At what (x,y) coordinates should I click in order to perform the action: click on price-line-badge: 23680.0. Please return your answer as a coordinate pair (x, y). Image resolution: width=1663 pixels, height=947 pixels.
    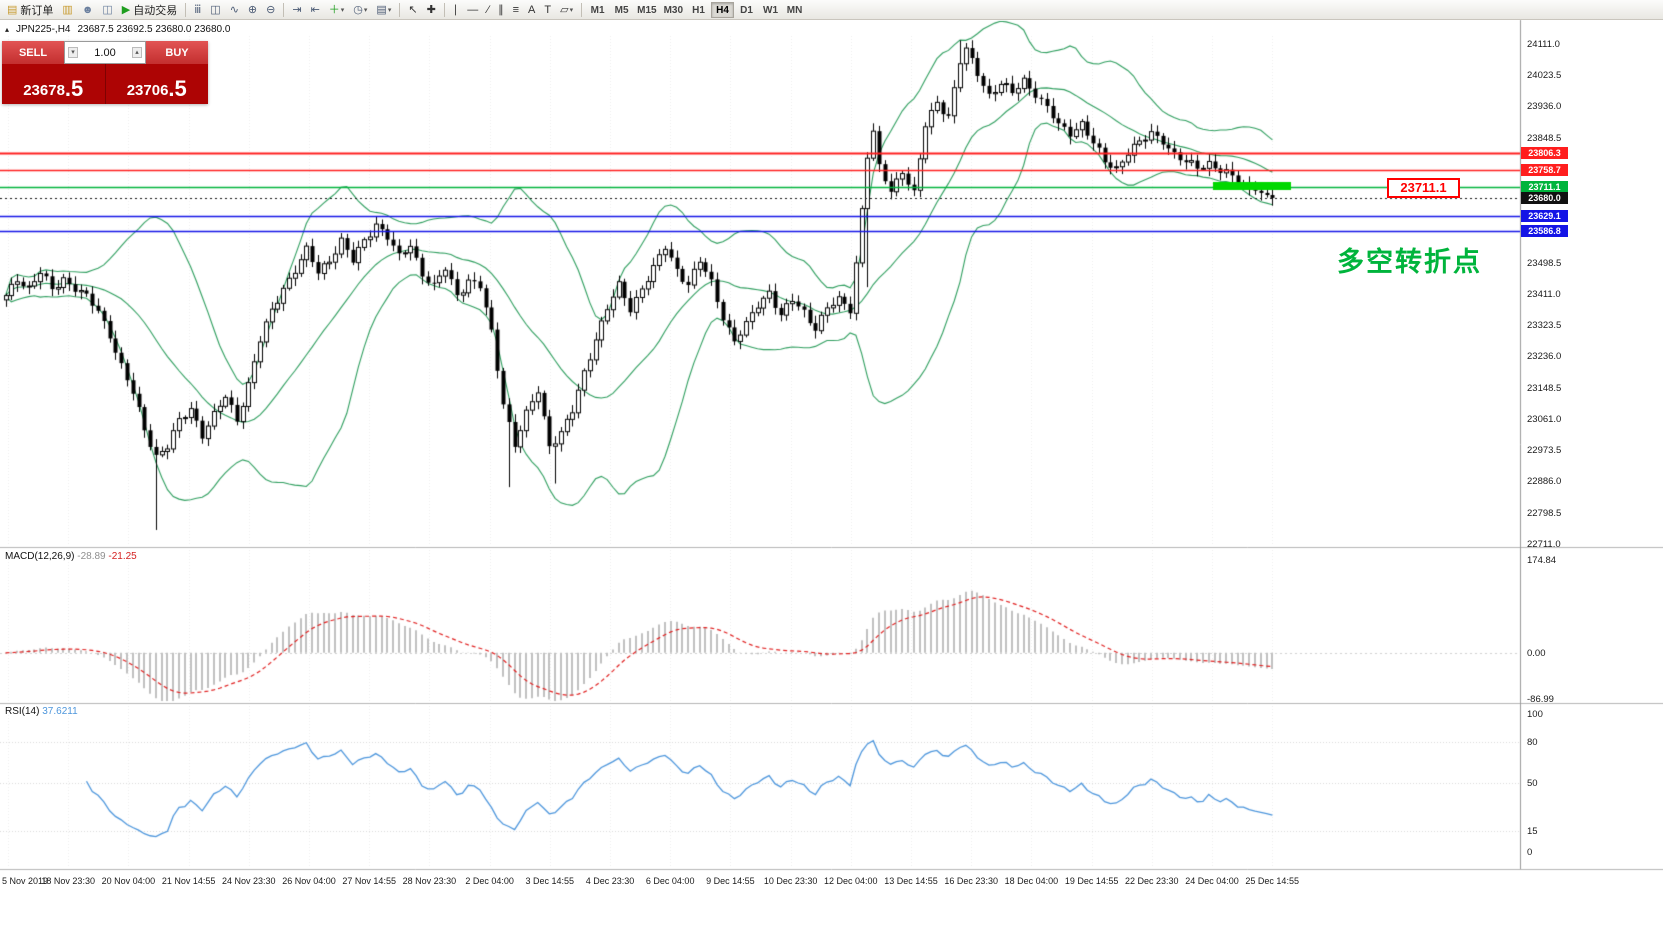
    Looking at the image, I should click on (1544, 197).